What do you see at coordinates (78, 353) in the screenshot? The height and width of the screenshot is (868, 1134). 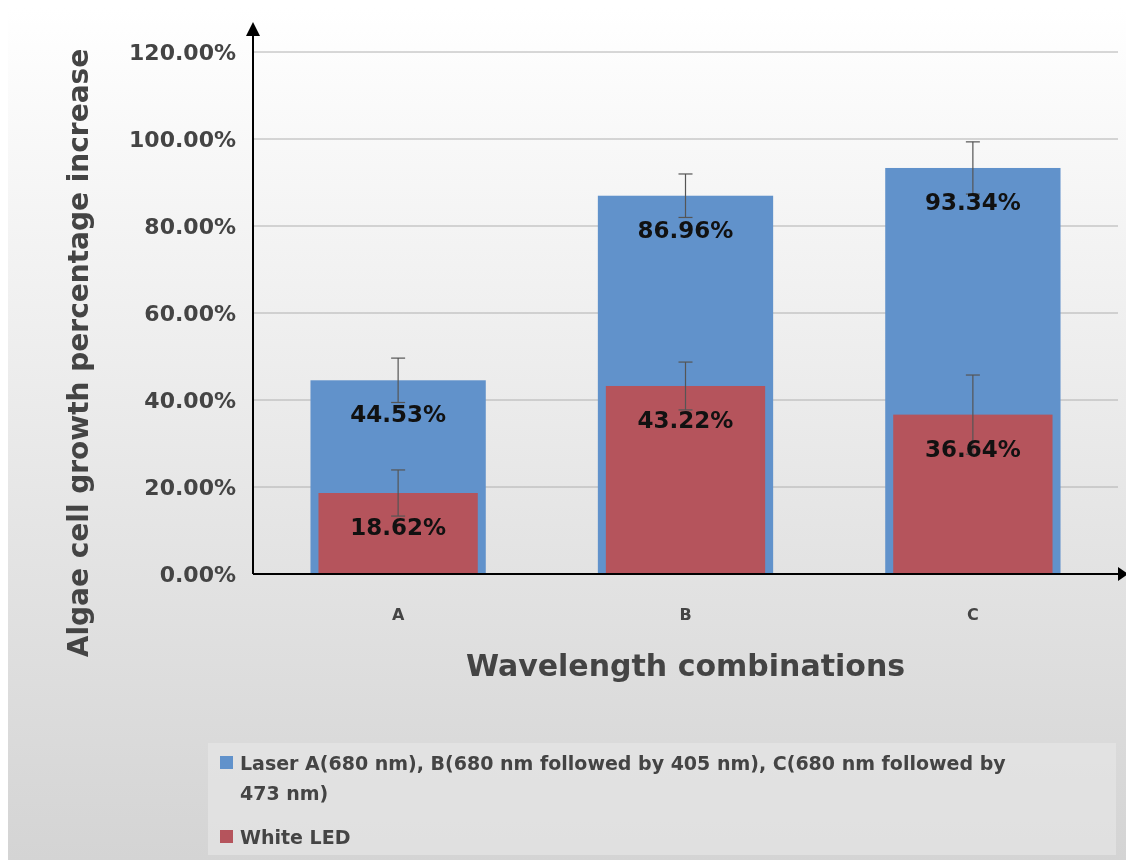 I see `y-axis-title: Algae cell growth percentage increase` at bounding box center [78, 353].